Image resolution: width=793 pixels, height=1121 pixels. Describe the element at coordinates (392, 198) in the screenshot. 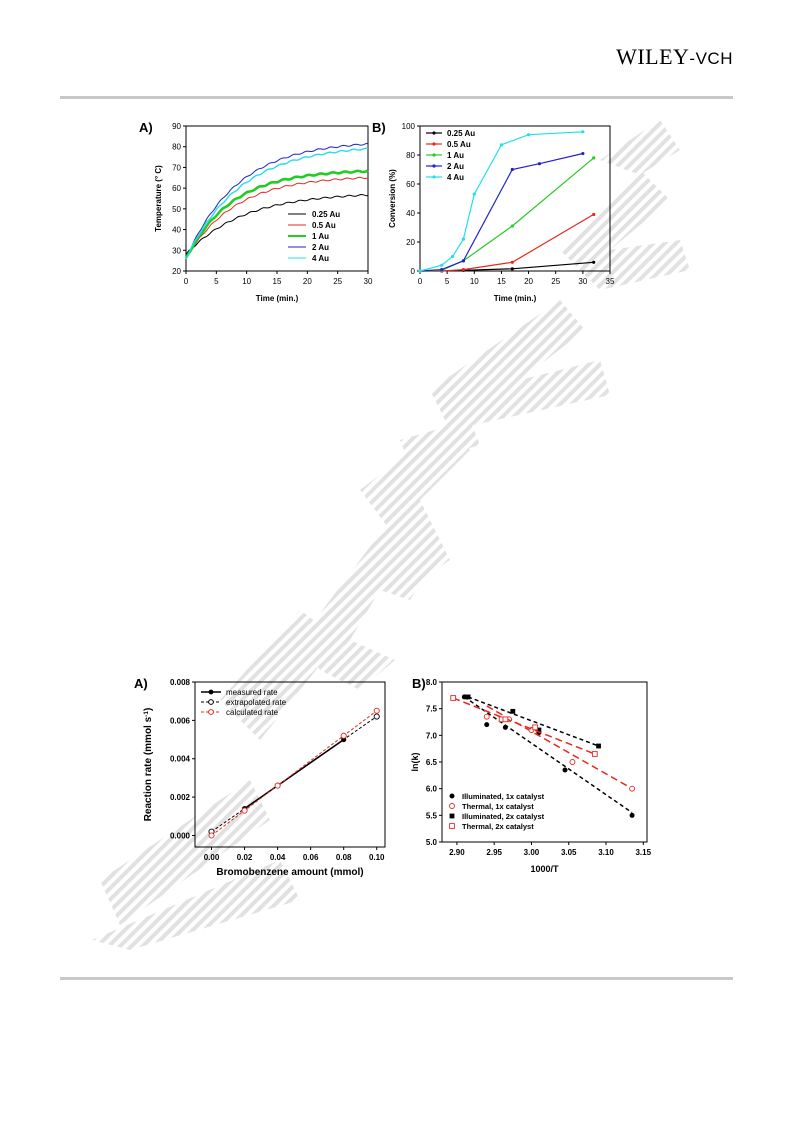

I see `y-axis-label: Conversion (%)` at that location.